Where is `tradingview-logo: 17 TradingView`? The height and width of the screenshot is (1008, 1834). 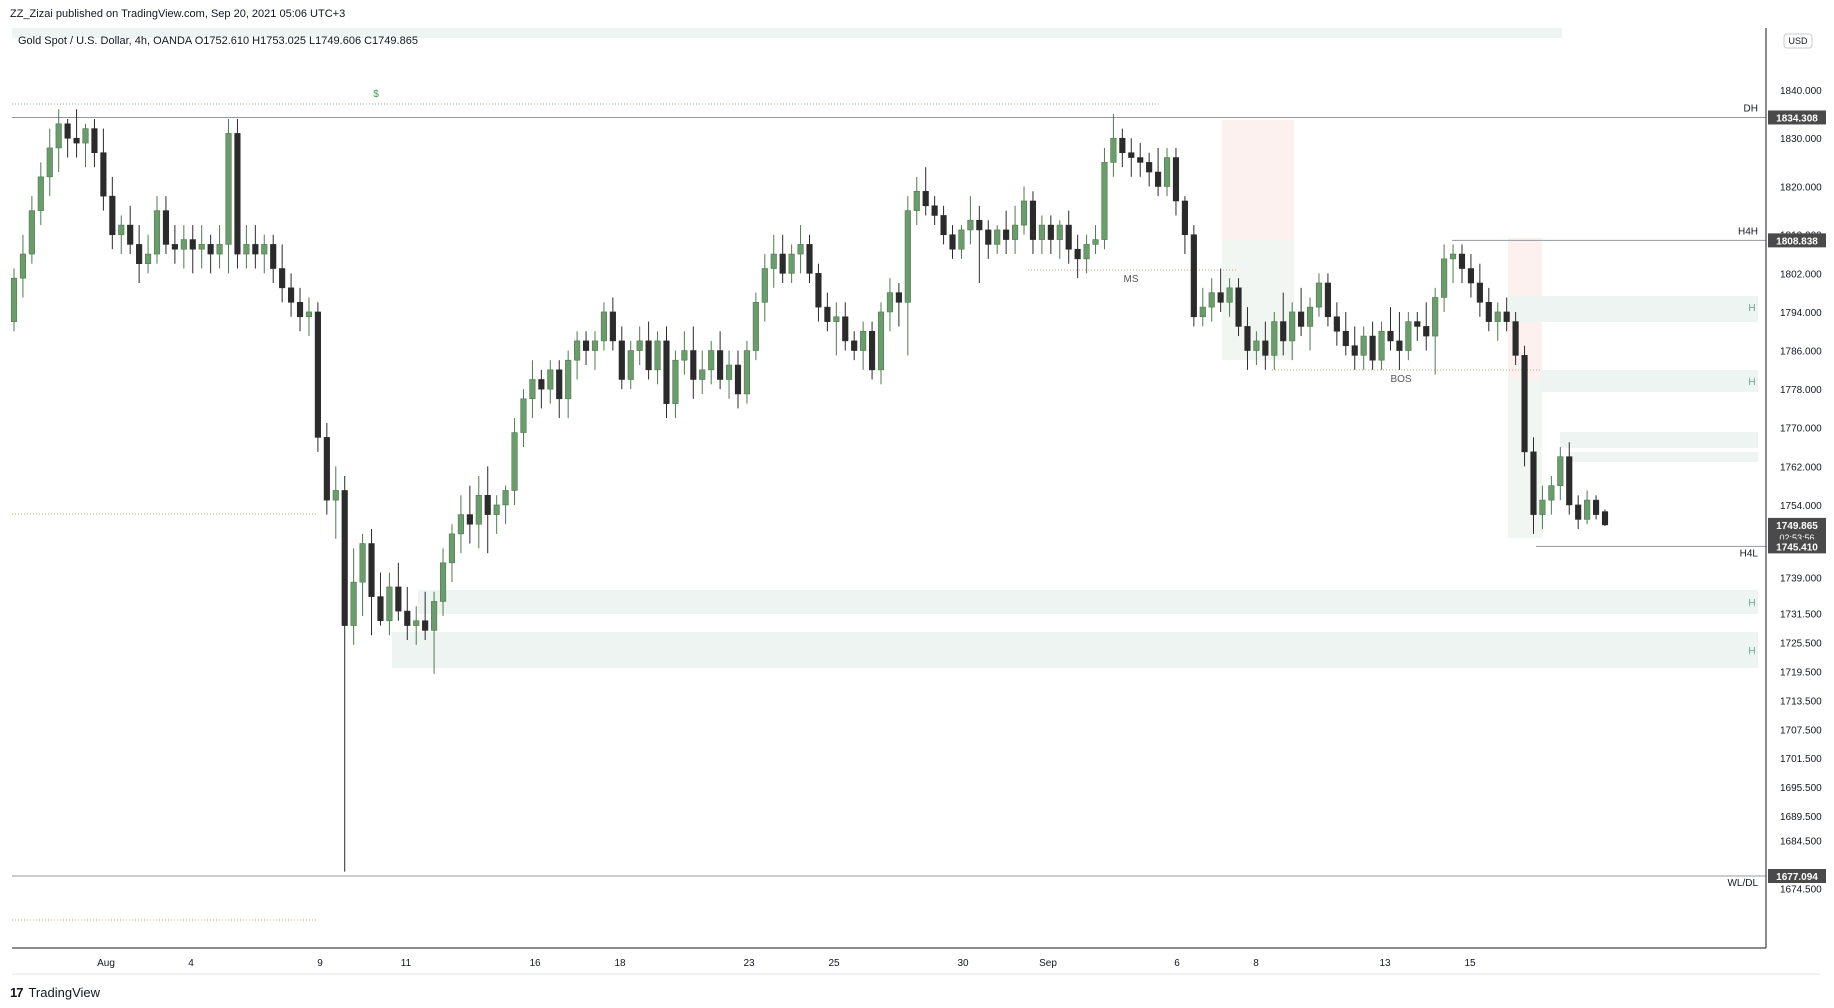 tradingview-logo: 17 TradingView is located at coordinates (55, 992).